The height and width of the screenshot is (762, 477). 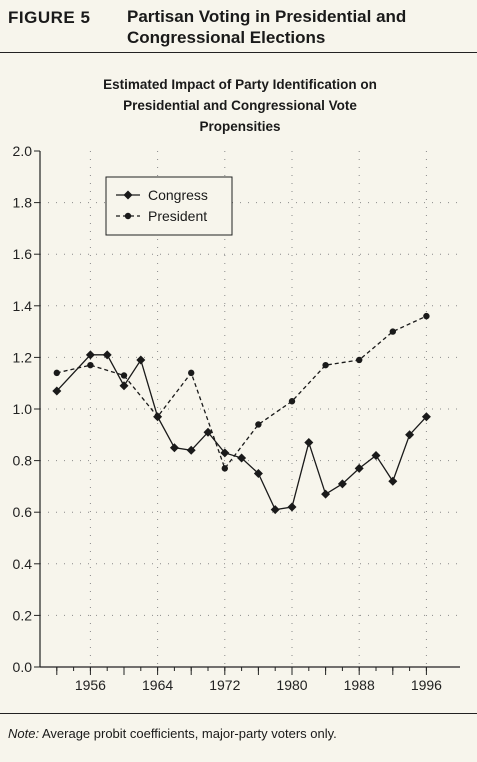 I want to click on y-tick-label: 0.4, so click(x=23, y=564).